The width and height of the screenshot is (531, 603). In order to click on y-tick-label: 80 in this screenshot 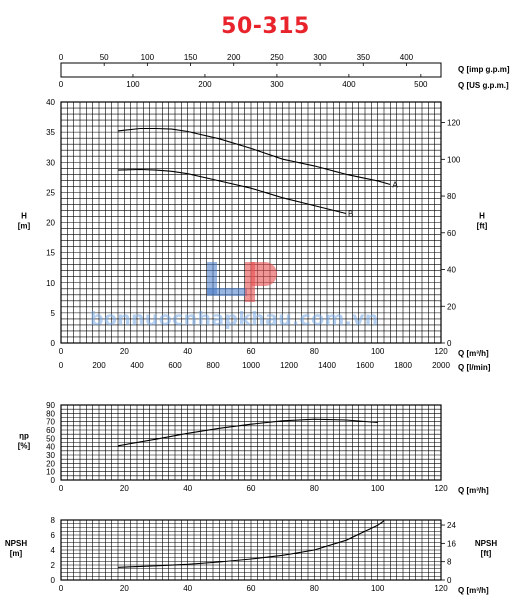, I will do `click(50, 413)`.